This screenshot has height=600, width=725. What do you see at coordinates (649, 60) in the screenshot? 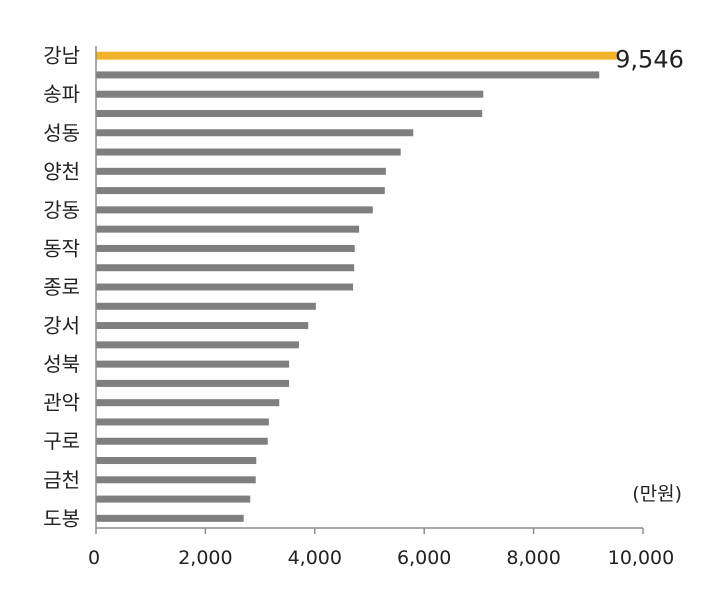
I see `highlight-value-label: 9,546` at bounding box center [649, 60].